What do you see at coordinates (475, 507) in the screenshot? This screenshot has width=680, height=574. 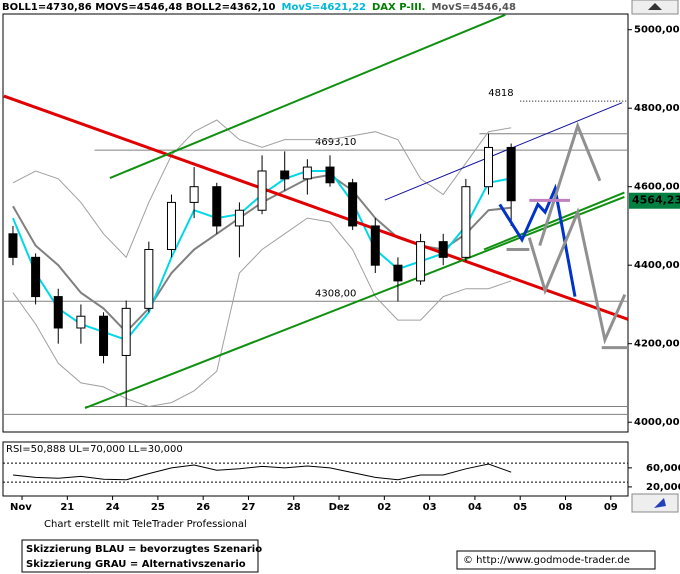 I see `x-tick-label: 04` at bounding box center [475, 507].